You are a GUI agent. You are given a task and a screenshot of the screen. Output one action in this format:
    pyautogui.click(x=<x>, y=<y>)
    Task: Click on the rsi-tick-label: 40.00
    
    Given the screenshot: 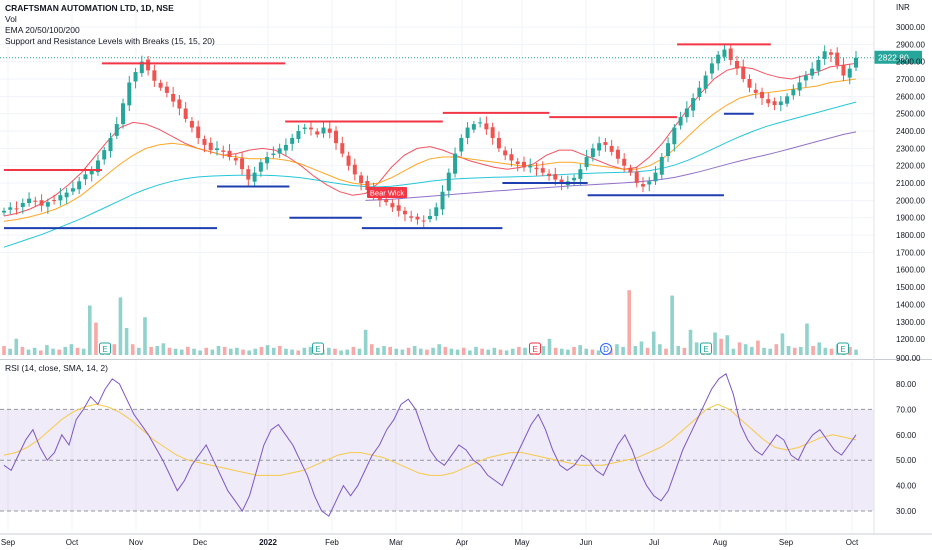 What is the action you would take?
    pyautogui.click(x=906, y=486)
    